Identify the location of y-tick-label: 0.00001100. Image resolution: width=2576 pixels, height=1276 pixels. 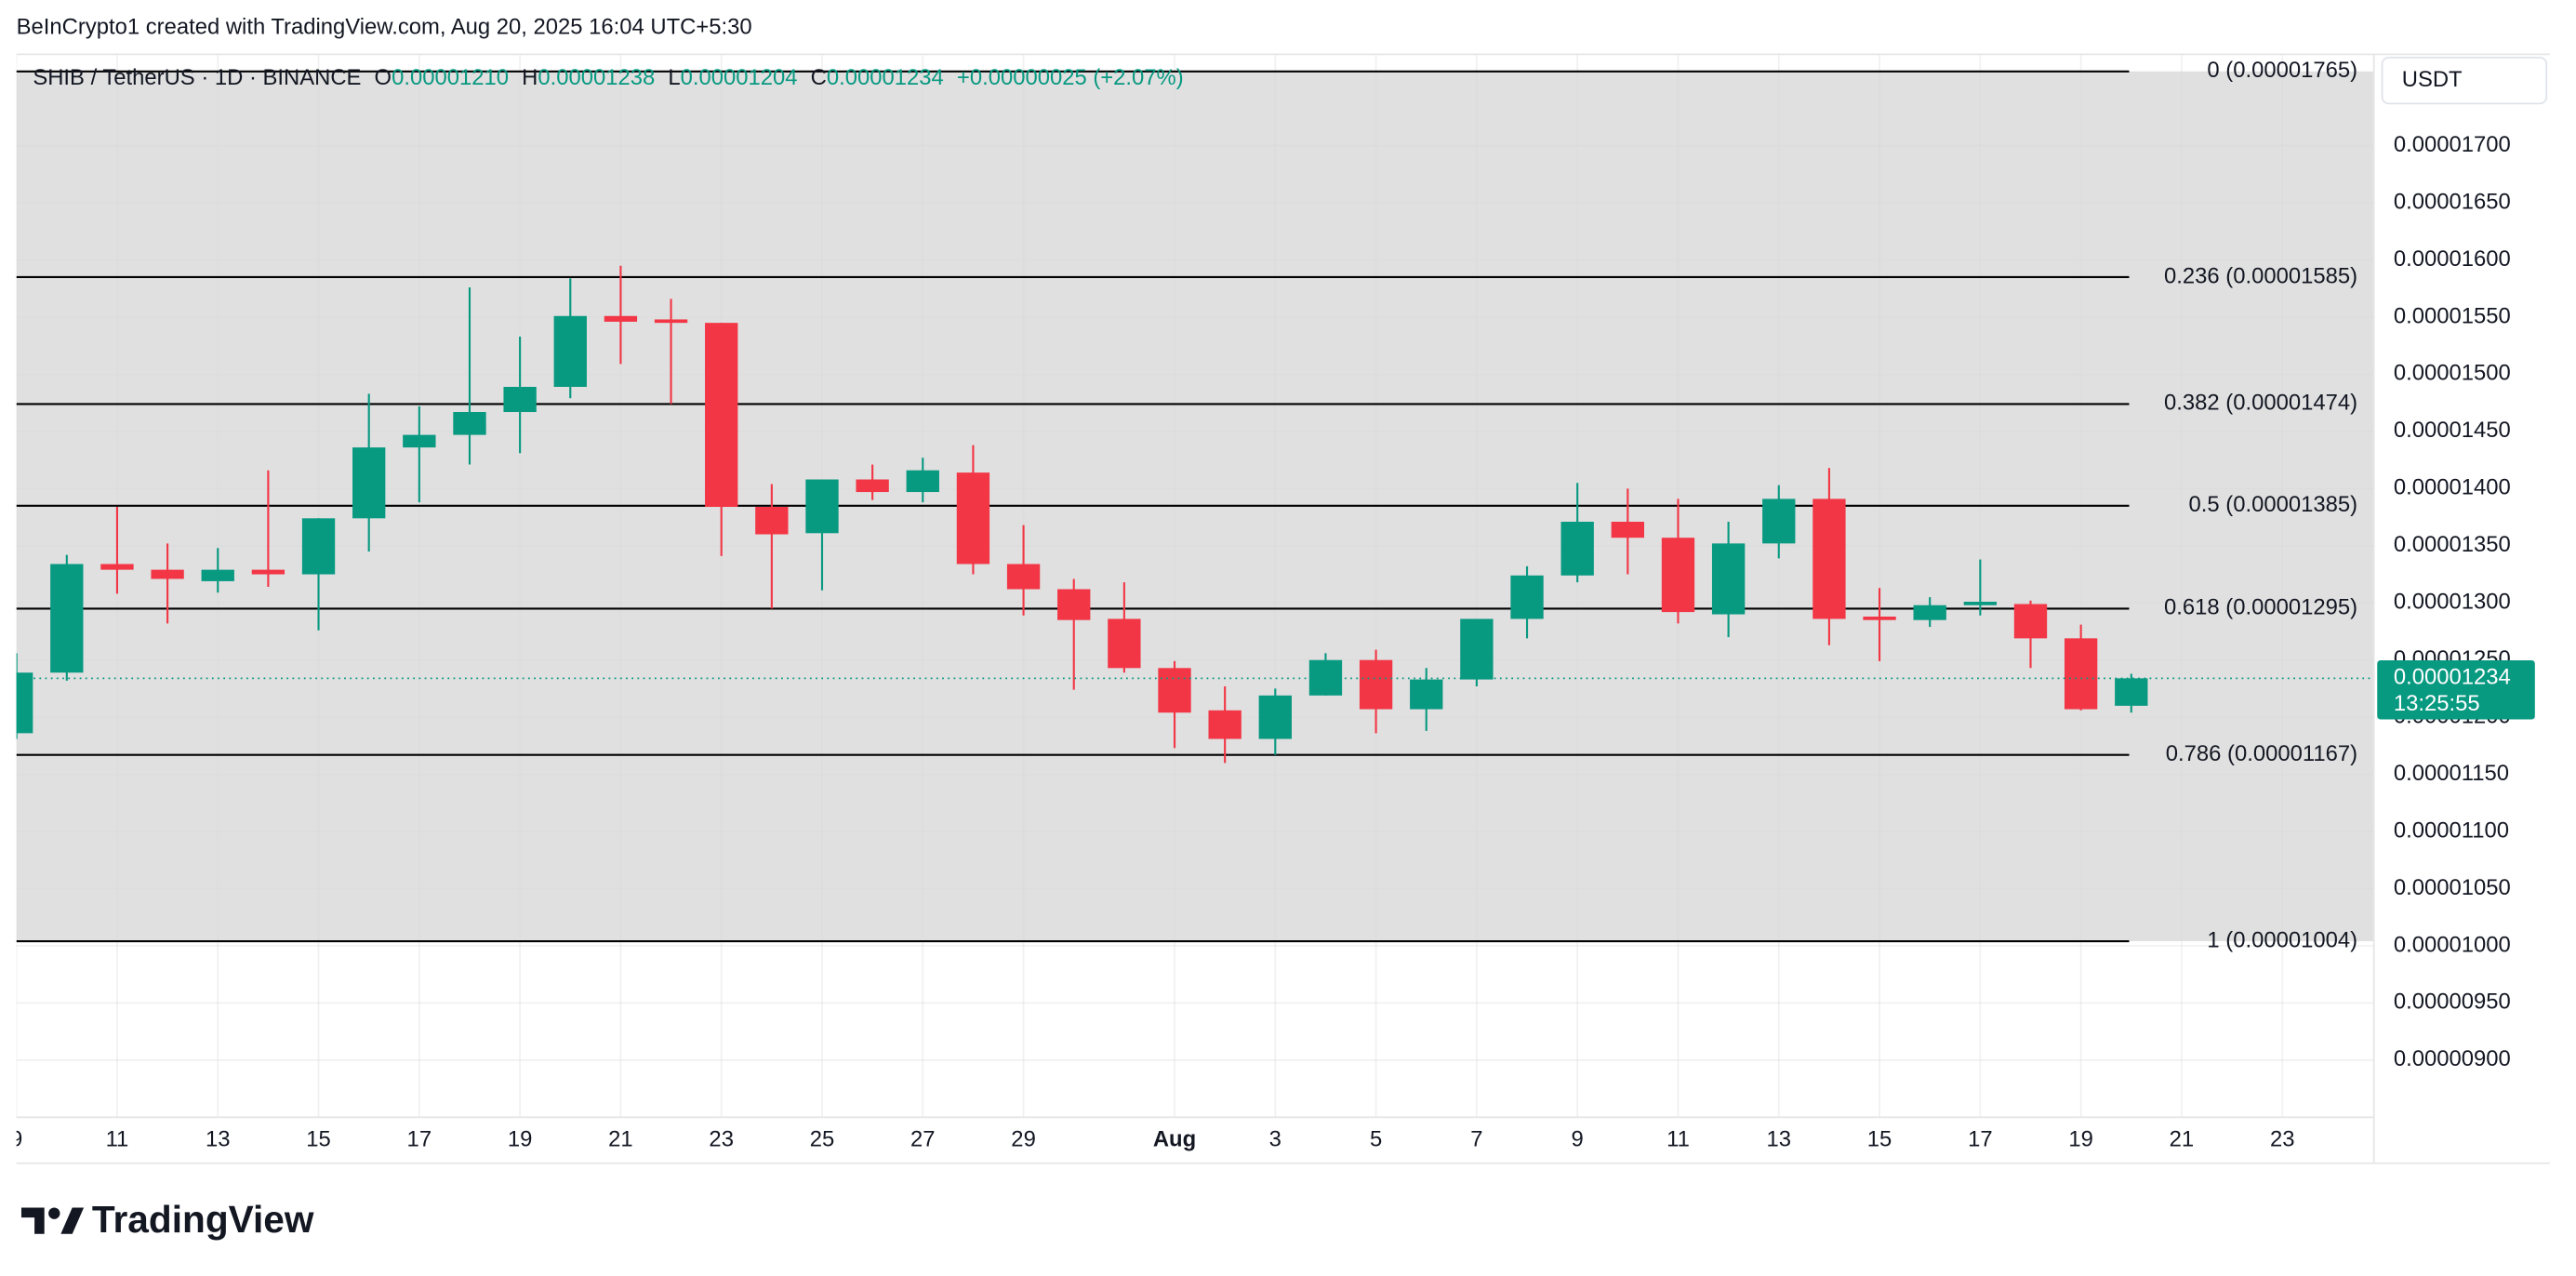
(2451, 830).